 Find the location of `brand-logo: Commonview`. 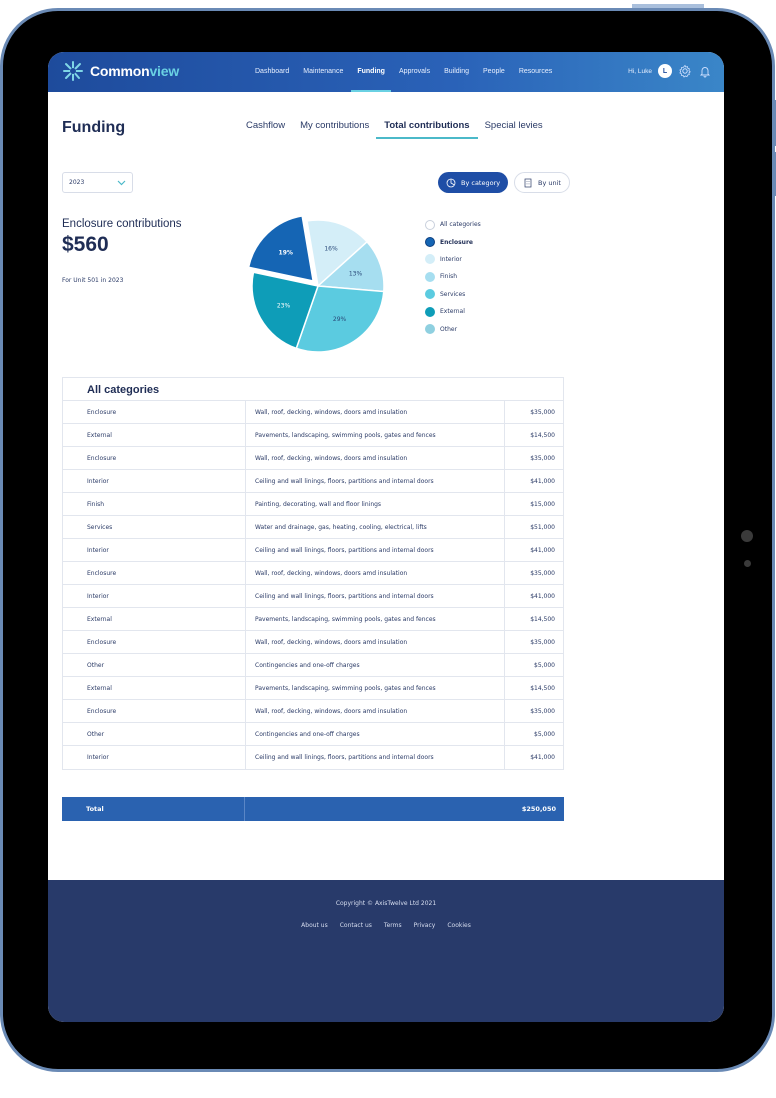

brand-logo: Commonview is located at coordinates (120, 71).